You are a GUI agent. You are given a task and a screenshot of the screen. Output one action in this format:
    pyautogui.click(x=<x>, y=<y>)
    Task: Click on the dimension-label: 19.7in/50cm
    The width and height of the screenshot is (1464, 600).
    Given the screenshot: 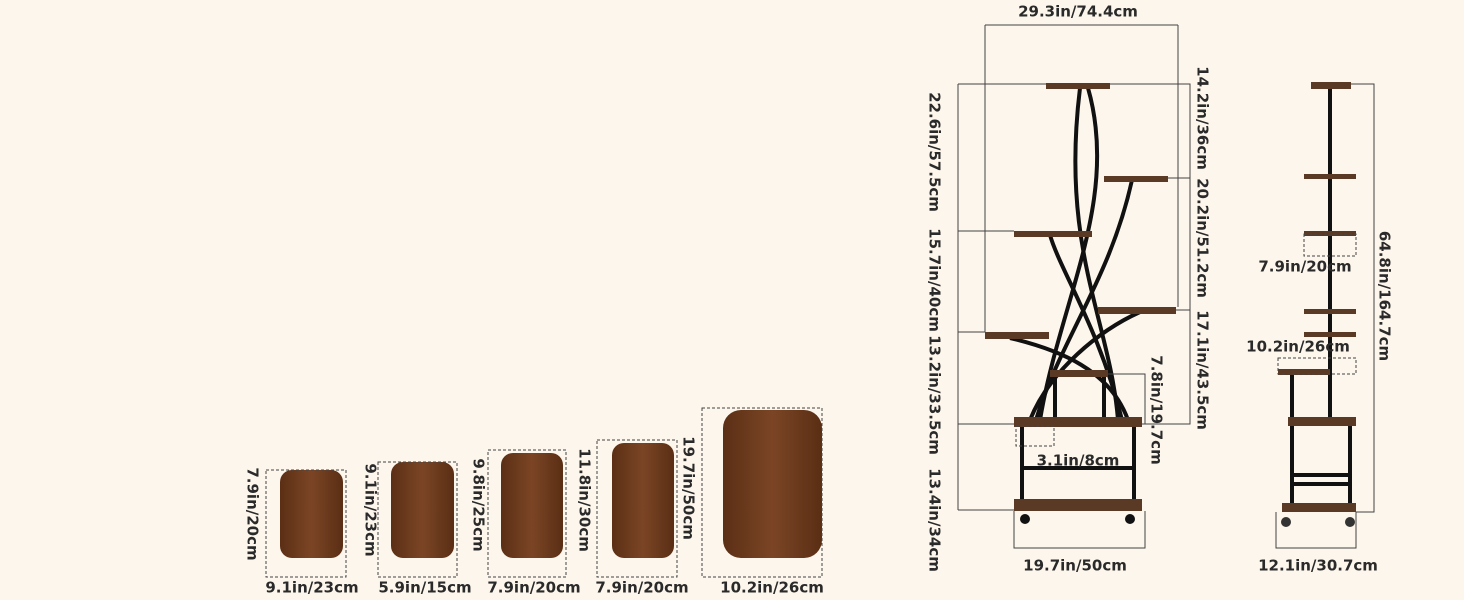 What is the action you would take?
    pyautogui.click(x=1075, y=566)
    